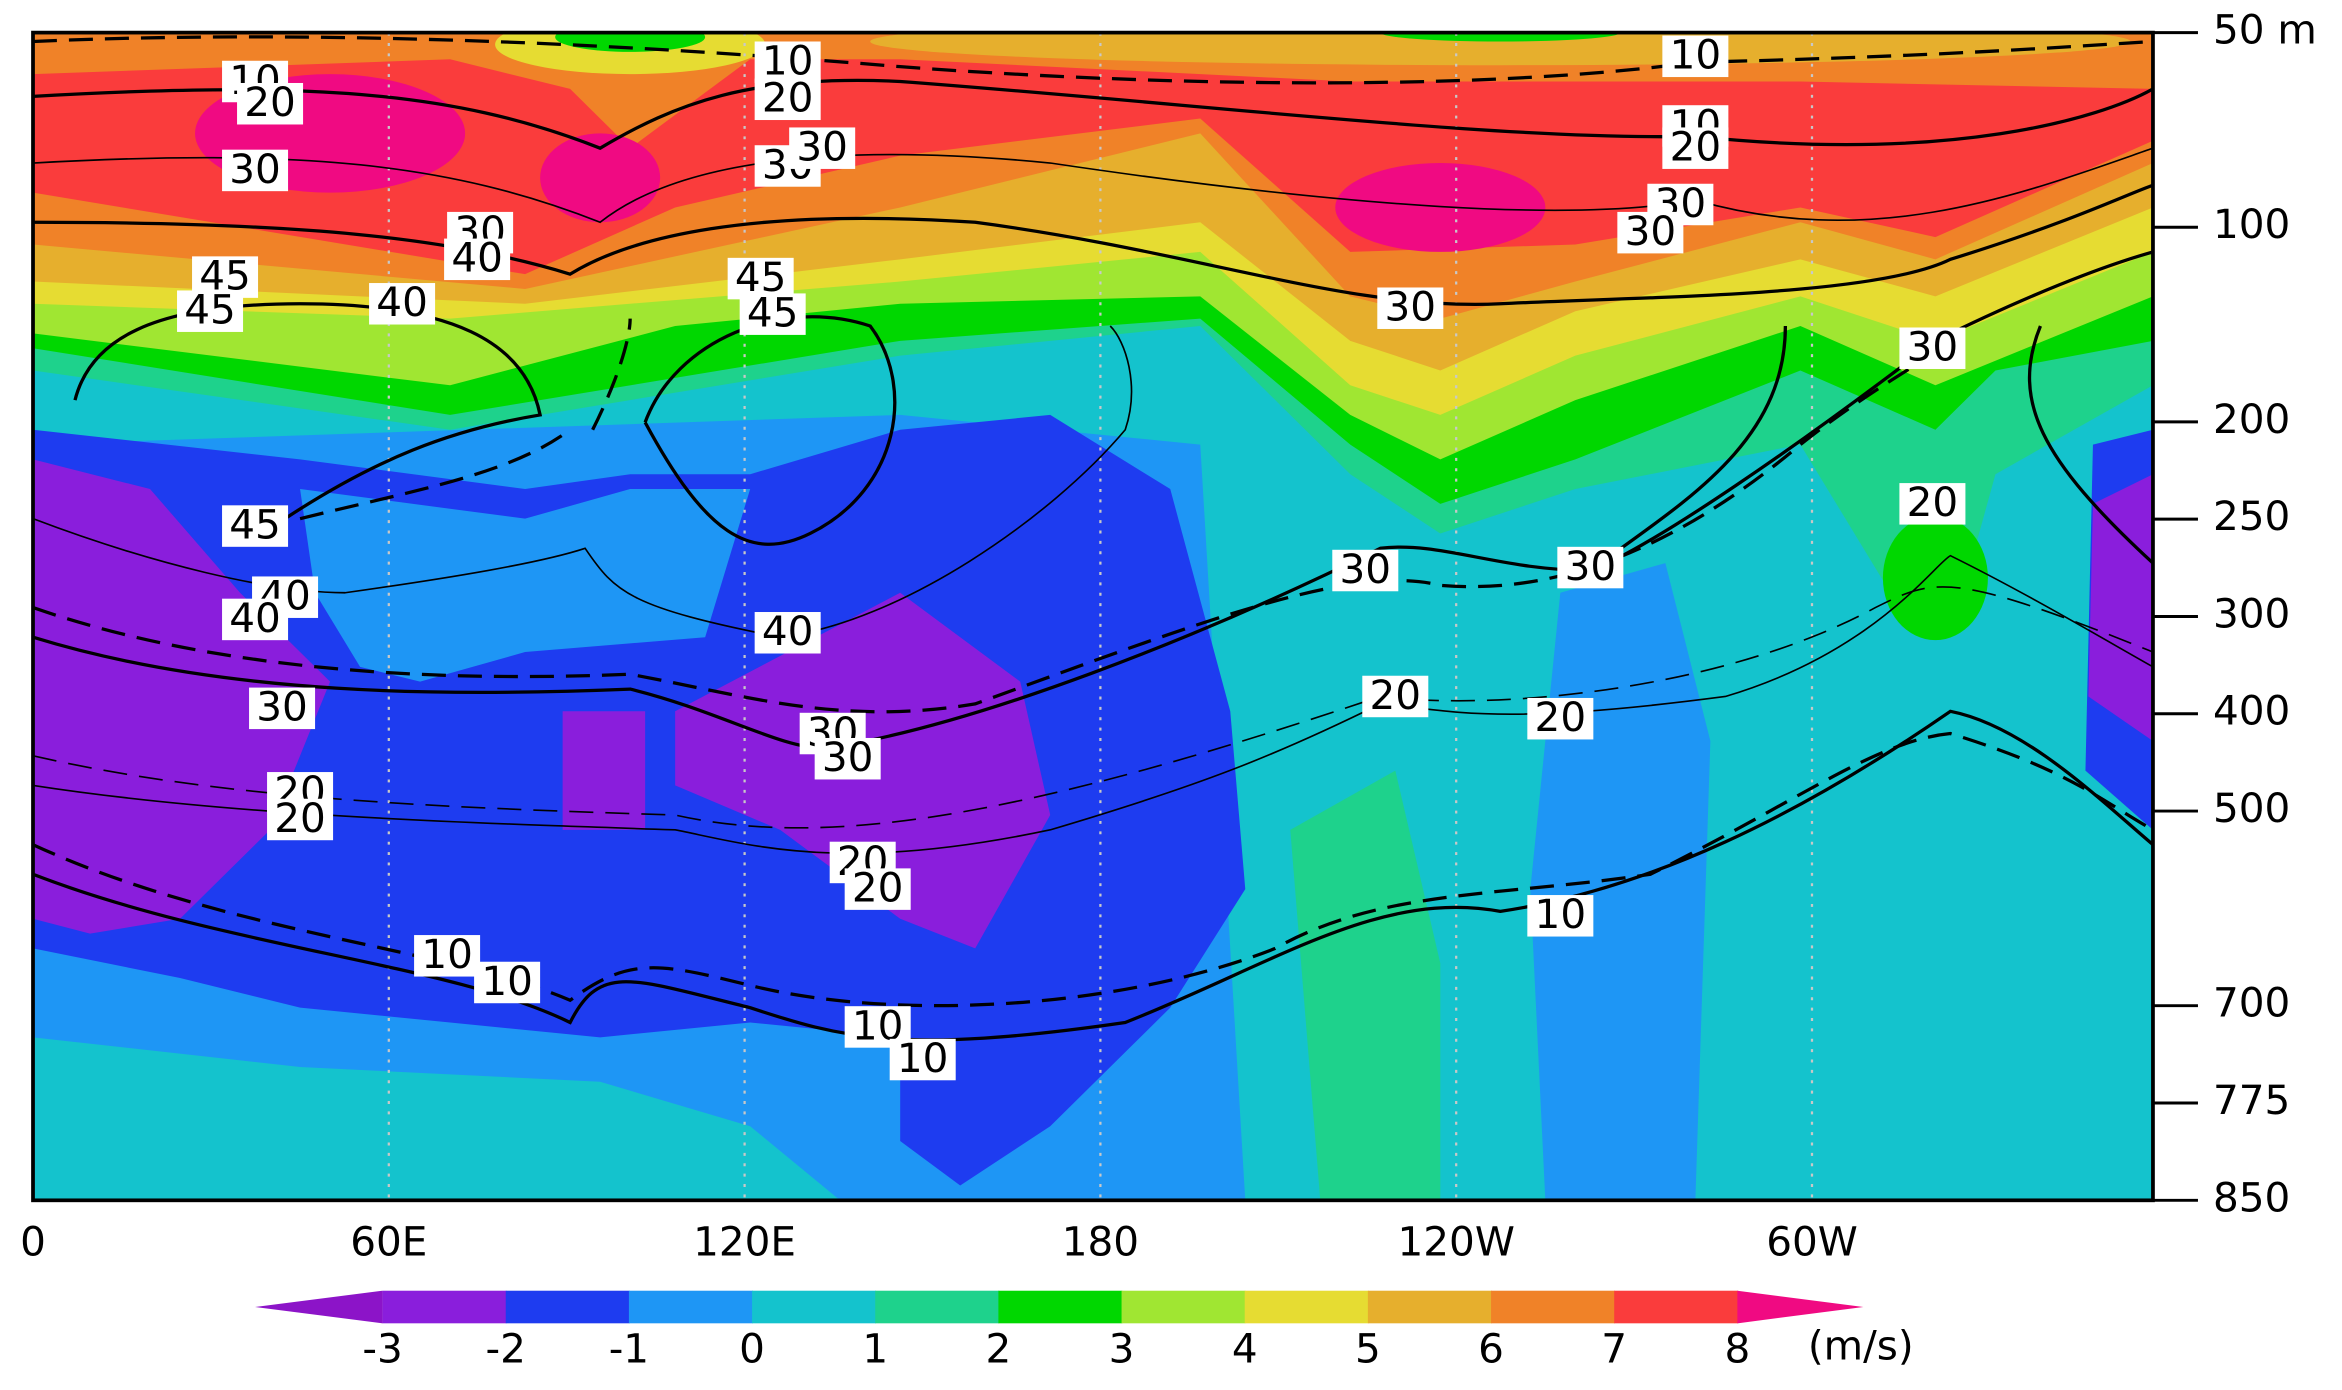 The height and width of the screenshot is (1390, 2342). I want to click on colorbar-tick-label: 5, so click(1368, 1350).